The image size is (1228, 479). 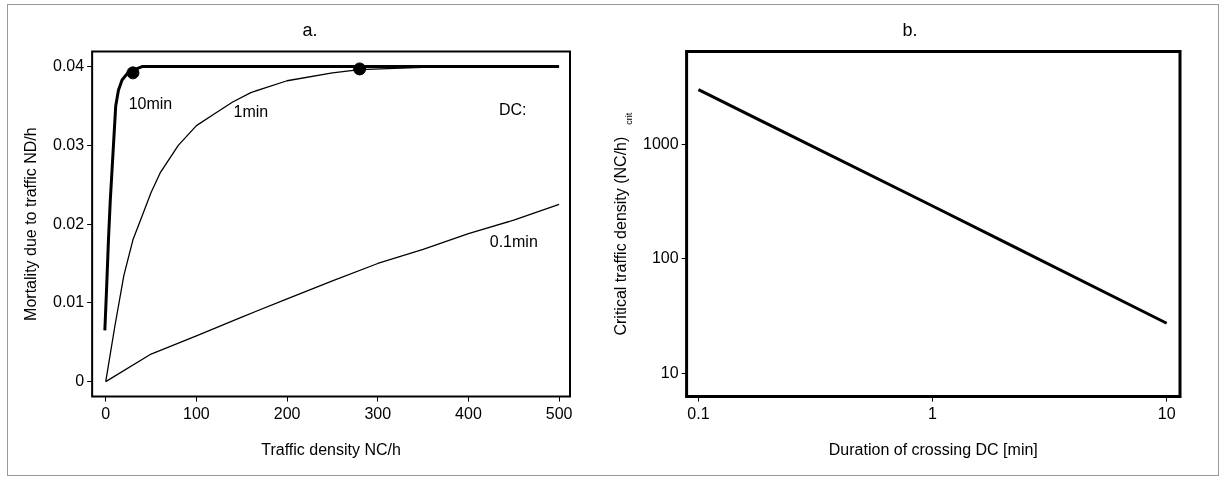 What do you see at coordinates (559, 413) in the screenshot?
I see `x-tick-label: 500` at bounding box center [559, 413].